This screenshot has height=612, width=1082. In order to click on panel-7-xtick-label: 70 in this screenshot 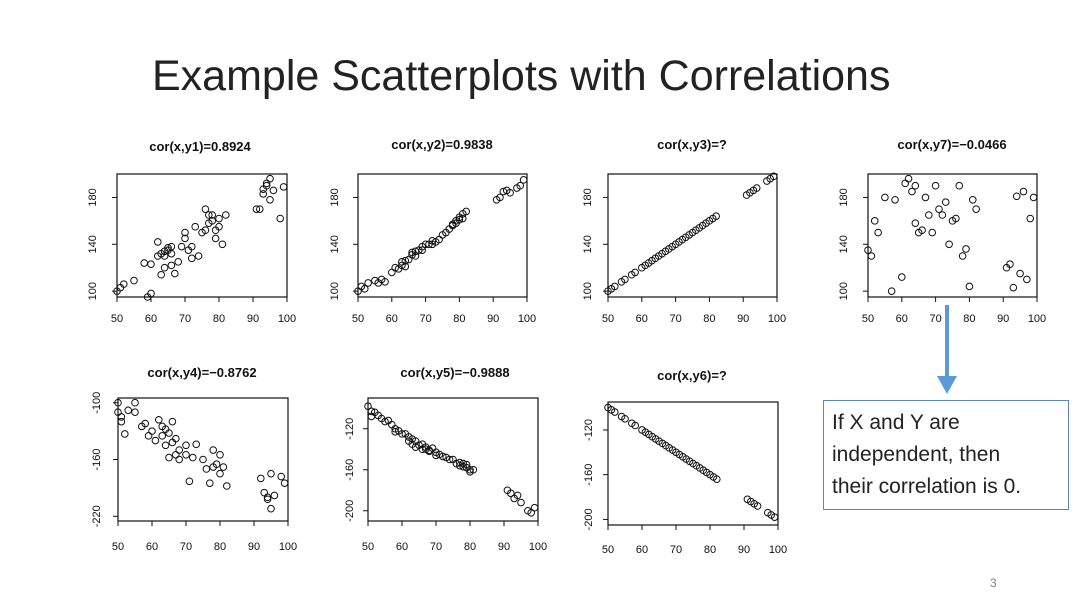, I will do `click(676, 550)`.